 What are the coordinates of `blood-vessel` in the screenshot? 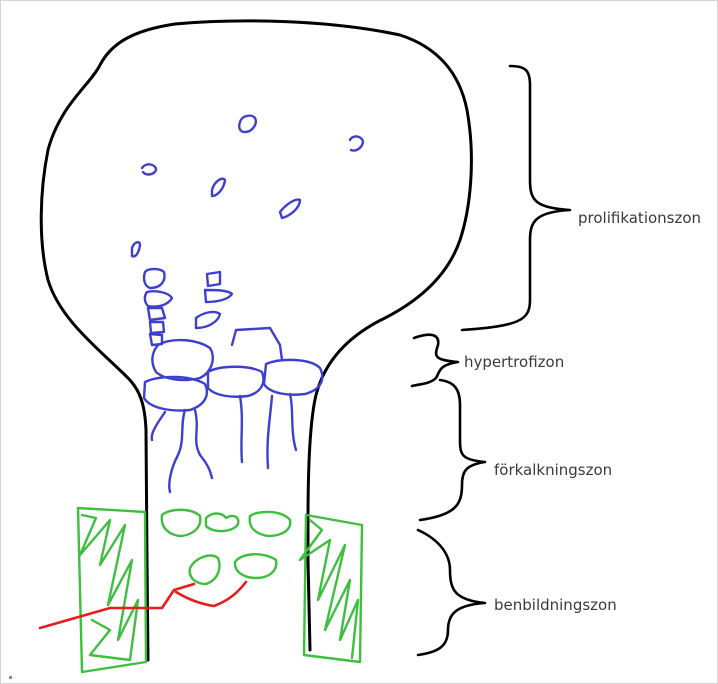 It's located at (143, 605).